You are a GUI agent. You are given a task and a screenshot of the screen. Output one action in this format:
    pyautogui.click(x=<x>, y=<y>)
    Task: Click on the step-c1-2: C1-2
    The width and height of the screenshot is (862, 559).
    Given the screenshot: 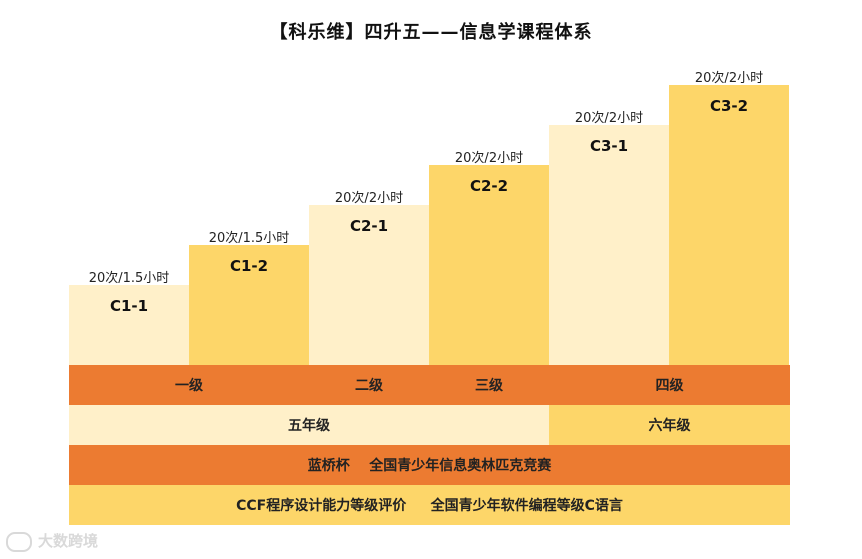 What is the action you would take?
    pyautogui.click(x=249, y=305)
    